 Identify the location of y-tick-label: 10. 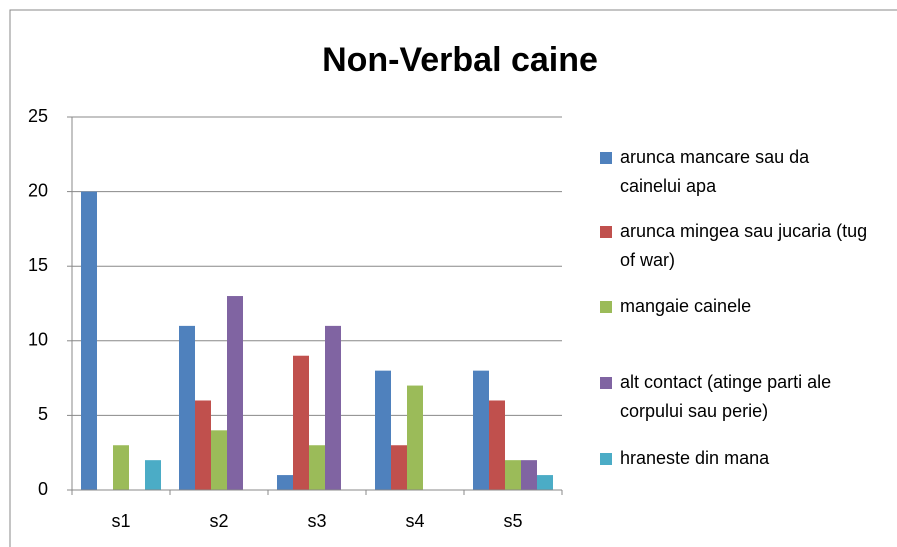
(38, 340).